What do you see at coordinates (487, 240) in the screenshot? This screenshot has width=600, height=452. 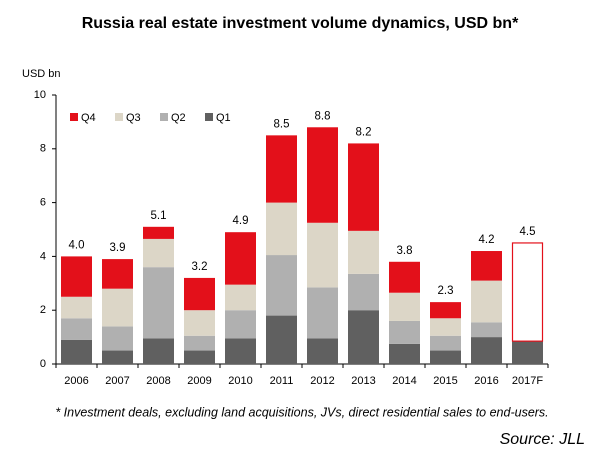 I see `total-label: 4.2` at bounding box center [487, 240].